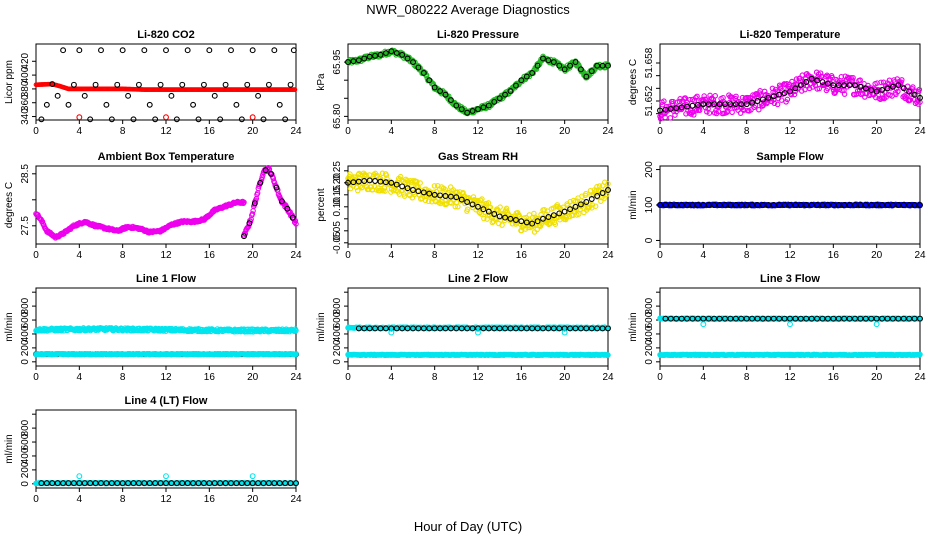 The image size is (936, 540). Describe the element at coordinates (337, 207) in the screenshot. I see `y-tick-label: 0.10` at that location.